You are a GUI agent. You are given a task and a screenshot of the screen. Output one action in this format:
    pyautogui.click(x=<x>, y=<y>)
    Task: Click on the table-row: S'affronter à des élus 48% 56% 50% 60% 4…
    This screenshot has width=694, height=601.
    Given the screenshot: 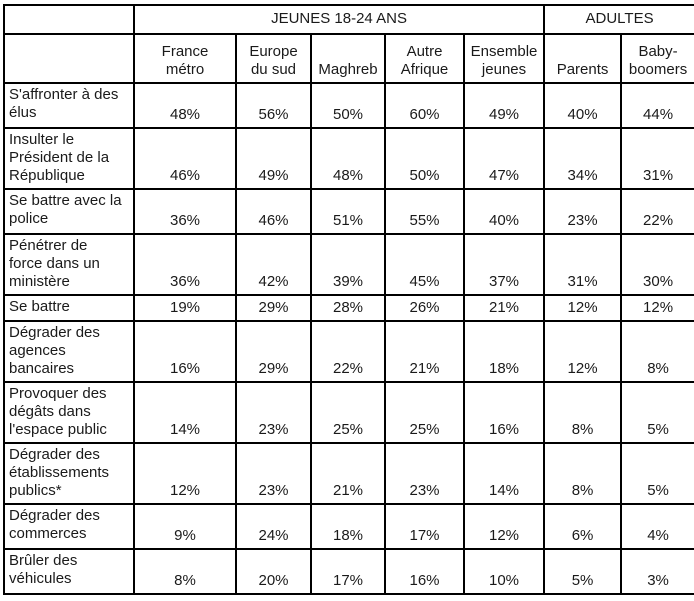 What is the action you would take?
    pyautogui.click(x=348, y=105)
    